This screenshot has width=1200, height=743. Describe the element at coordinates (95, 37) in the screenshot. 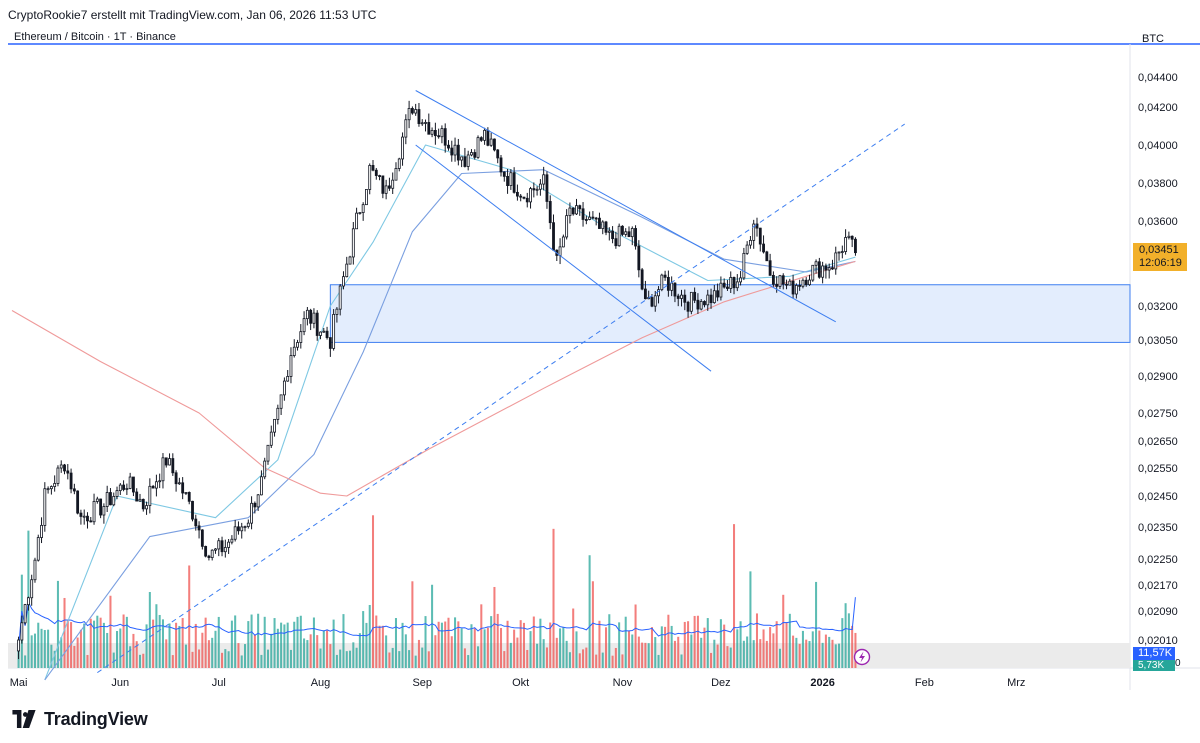

I see `symbol-title: Ethereum / Bitcoin · 1T · Binance` at that location.